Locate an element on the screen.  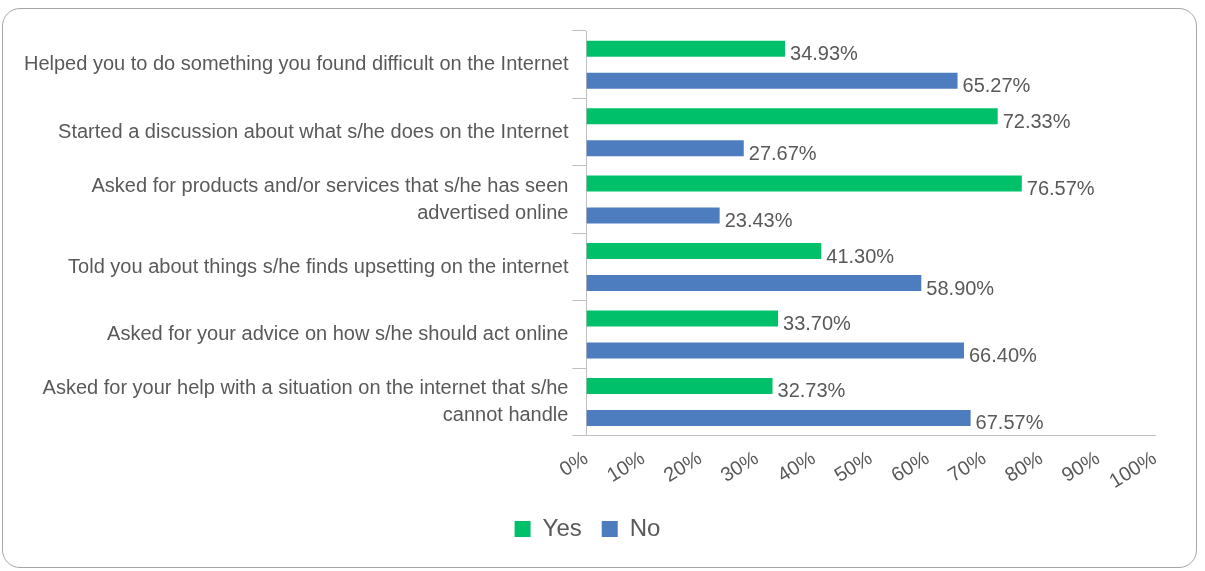
data-label: 33.70% is located at coordinates (817, 322).